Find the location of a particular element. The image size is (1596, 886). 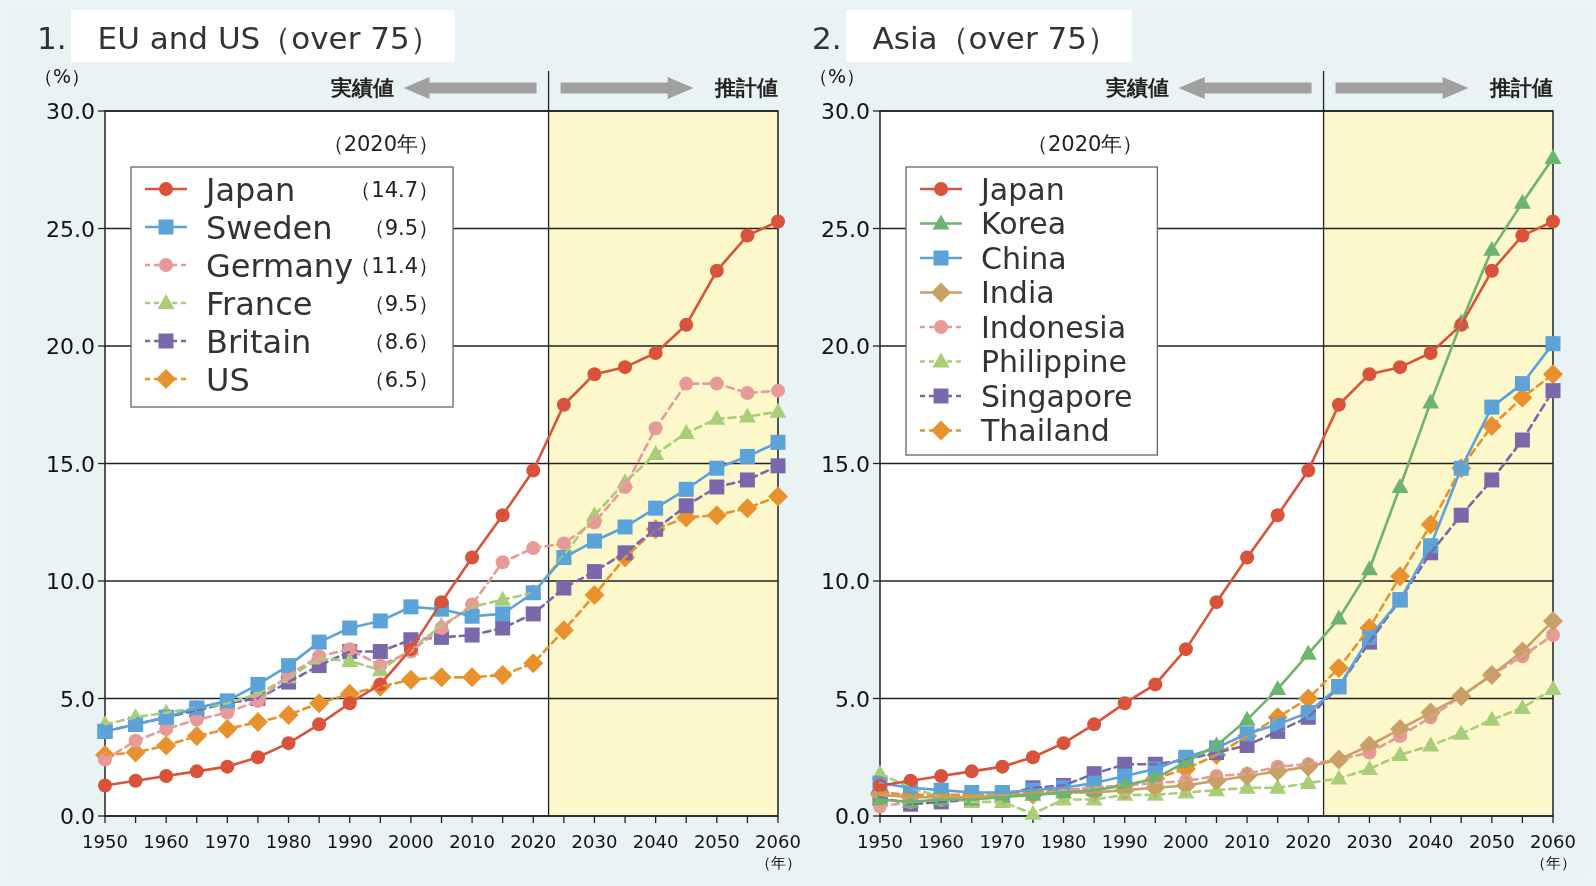

annotation: （8.6） is located at coordinates (401, 342).